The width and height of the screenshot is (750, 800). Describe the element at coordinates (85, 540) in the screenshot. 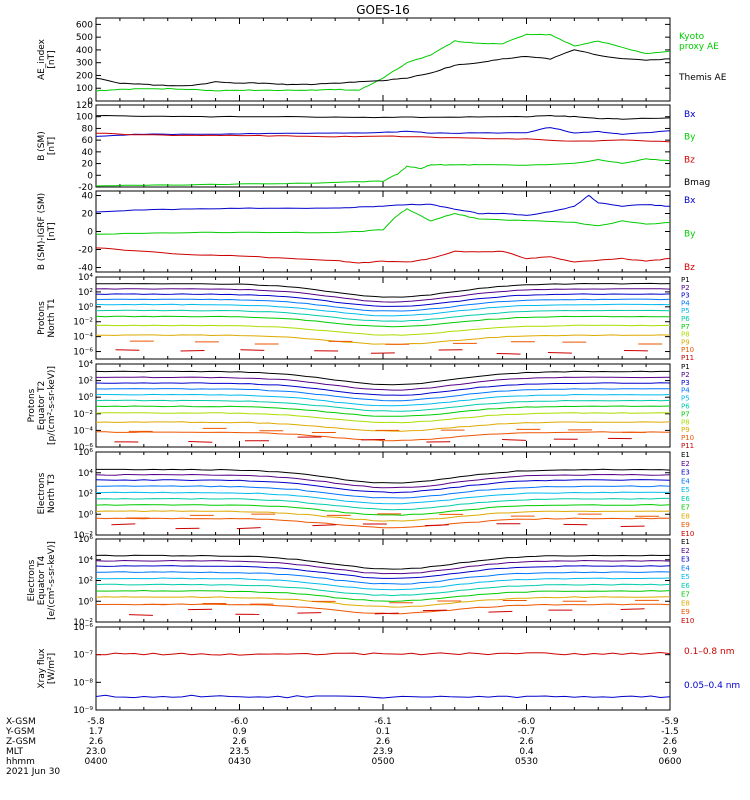

I see `y-tick-label: 10⁶` at that location.